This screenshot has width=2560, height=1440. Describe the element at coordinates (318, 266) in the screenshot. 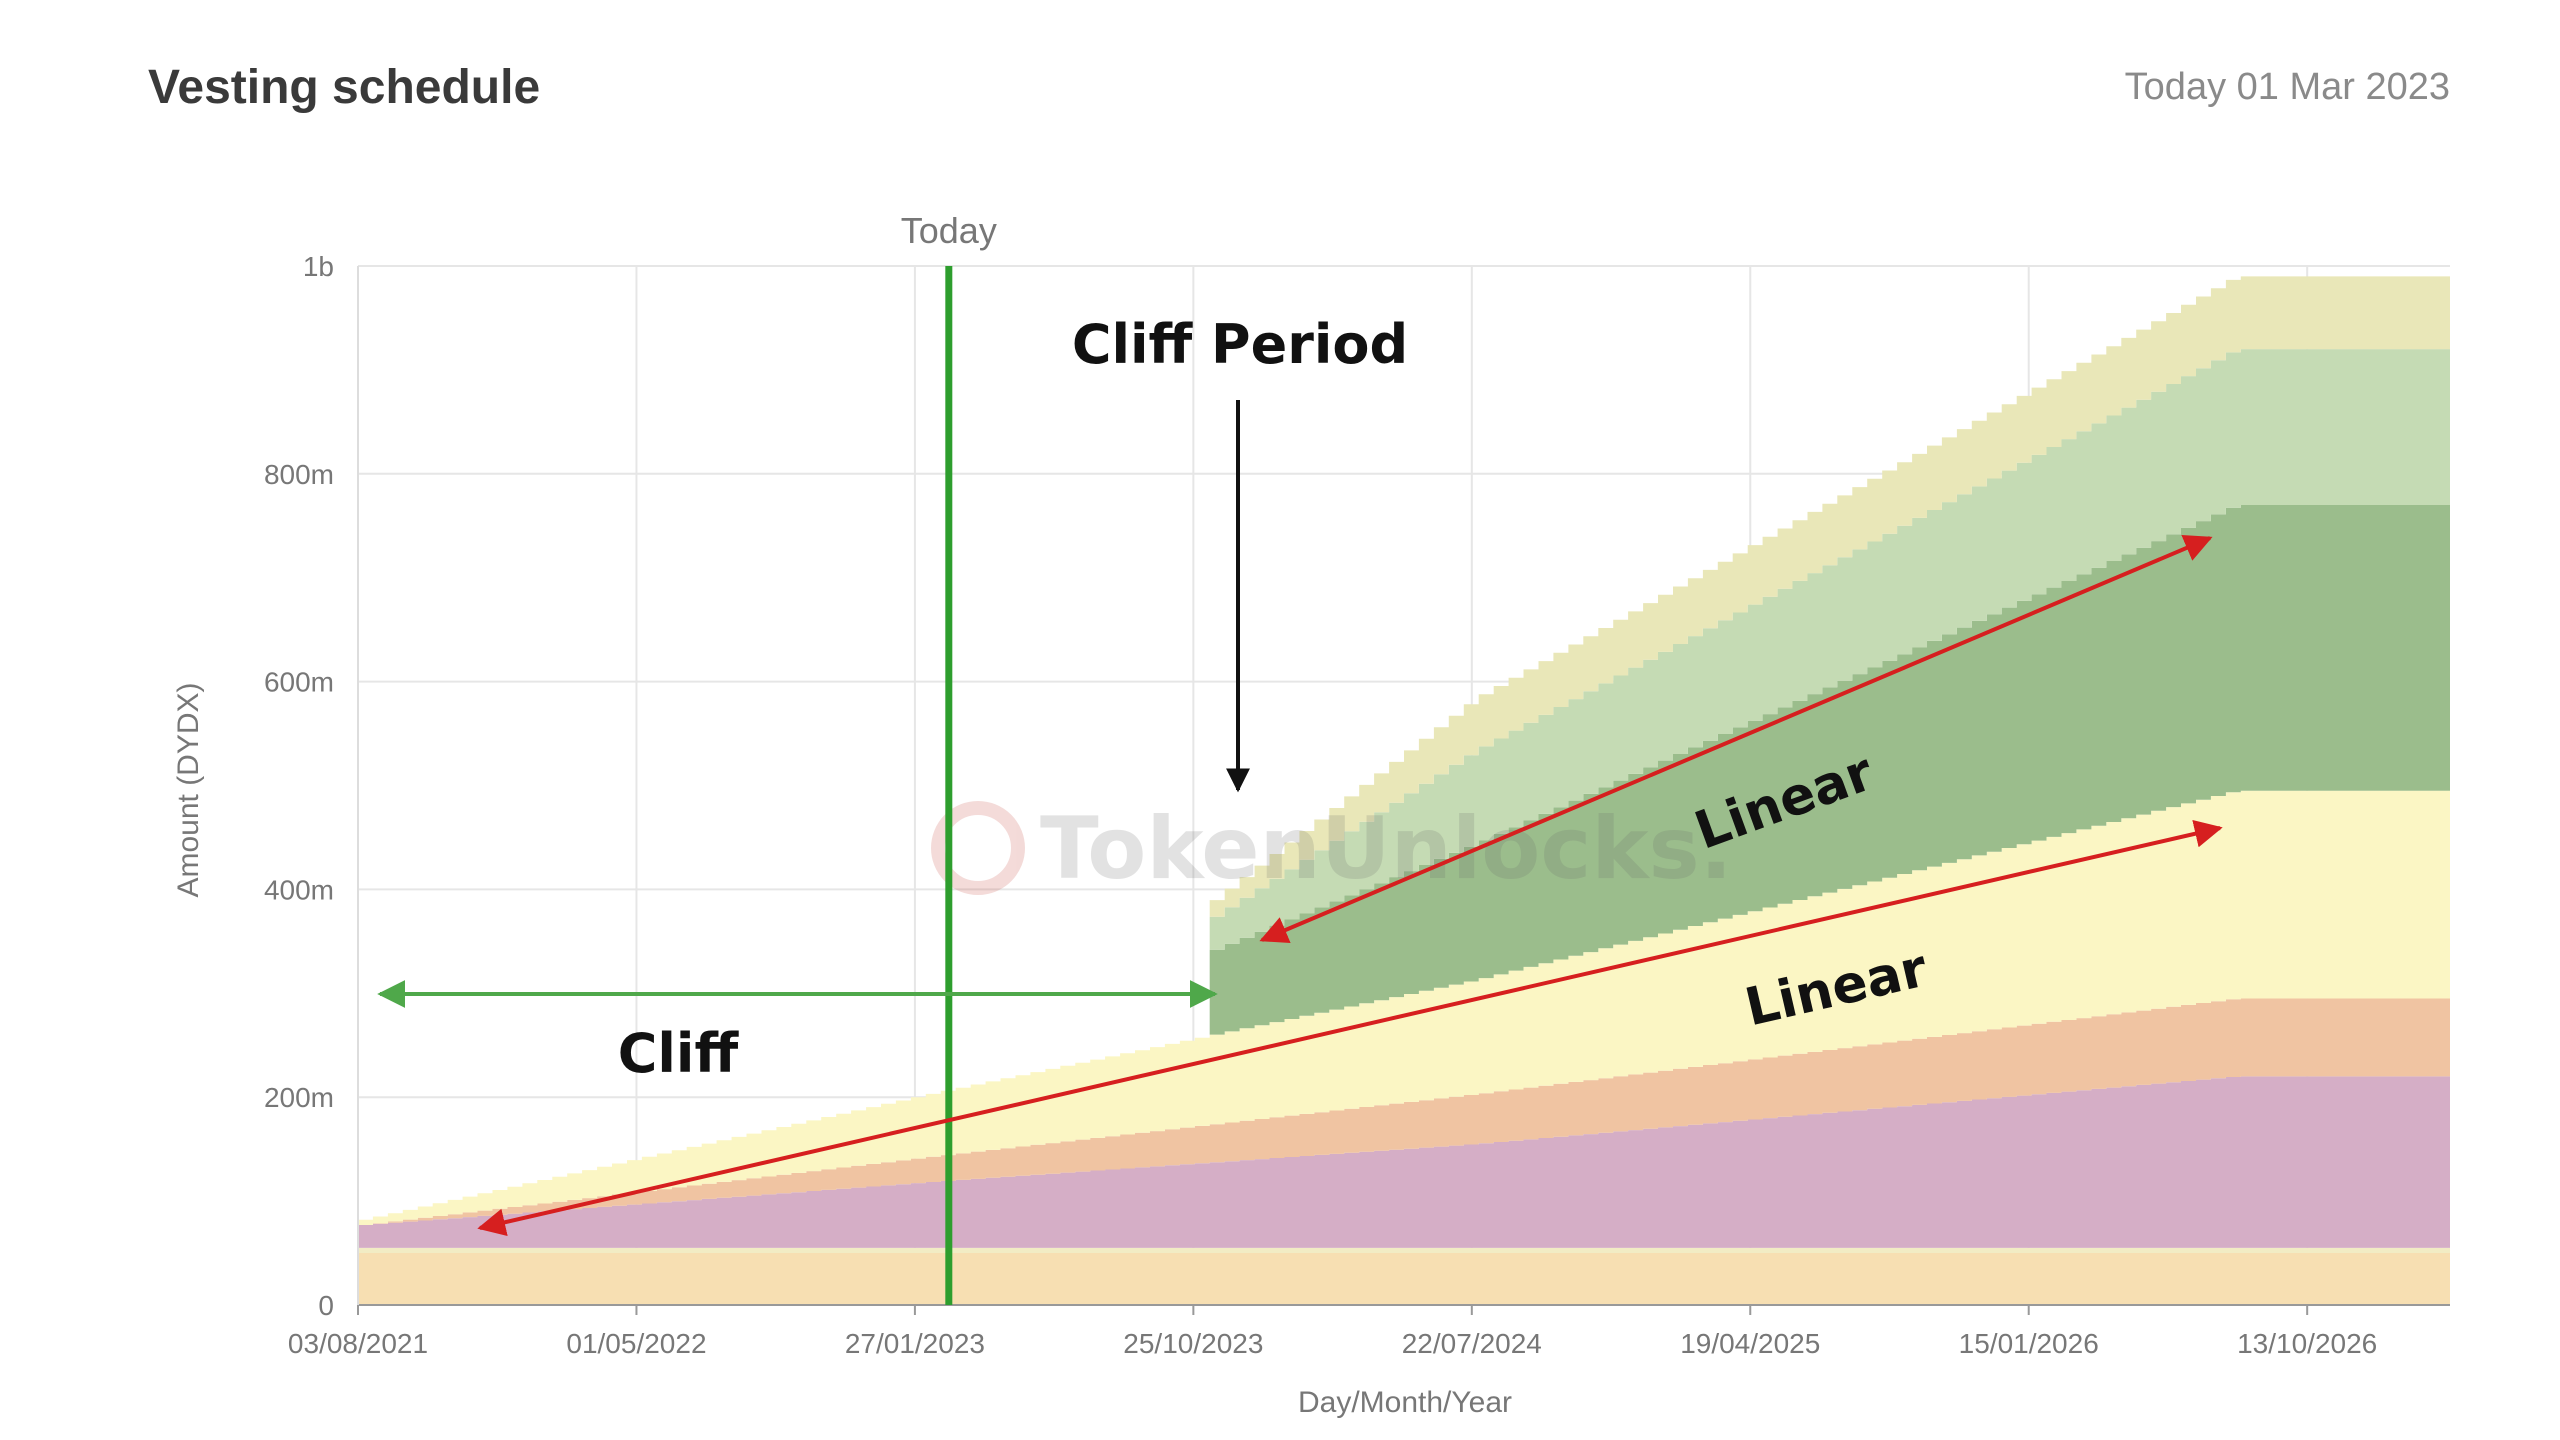

I see `y-tick-label: 1b` at that location.